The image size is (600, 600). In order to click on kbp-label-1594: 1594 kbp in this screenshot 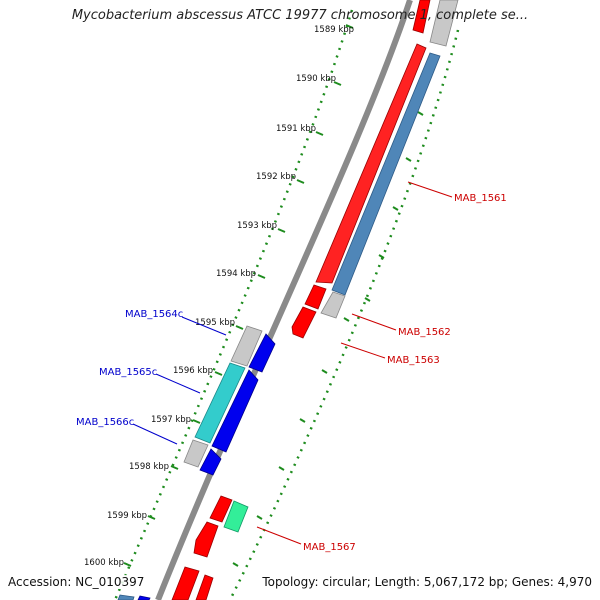, I will do `click(236, 274)`.